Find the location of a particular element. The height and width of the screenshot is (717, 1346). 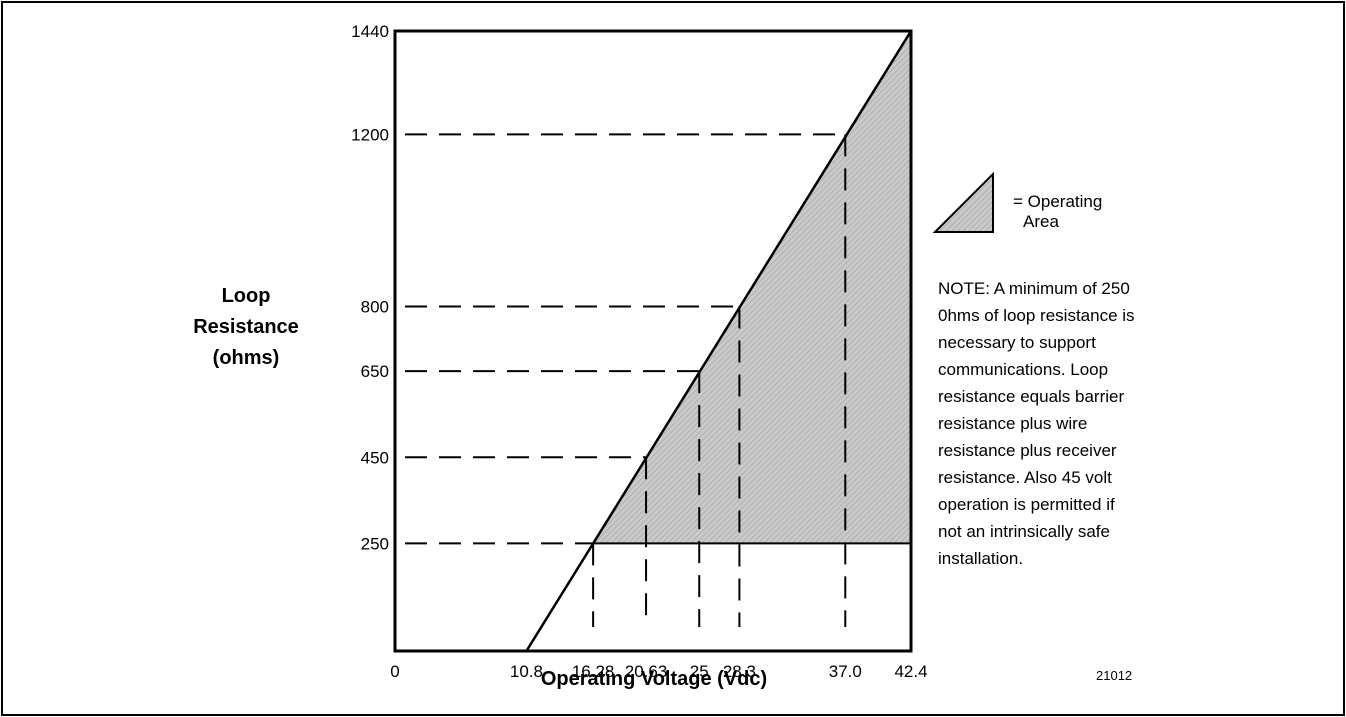

y-tick-label: 1440 is located at coordinates (370, 31).